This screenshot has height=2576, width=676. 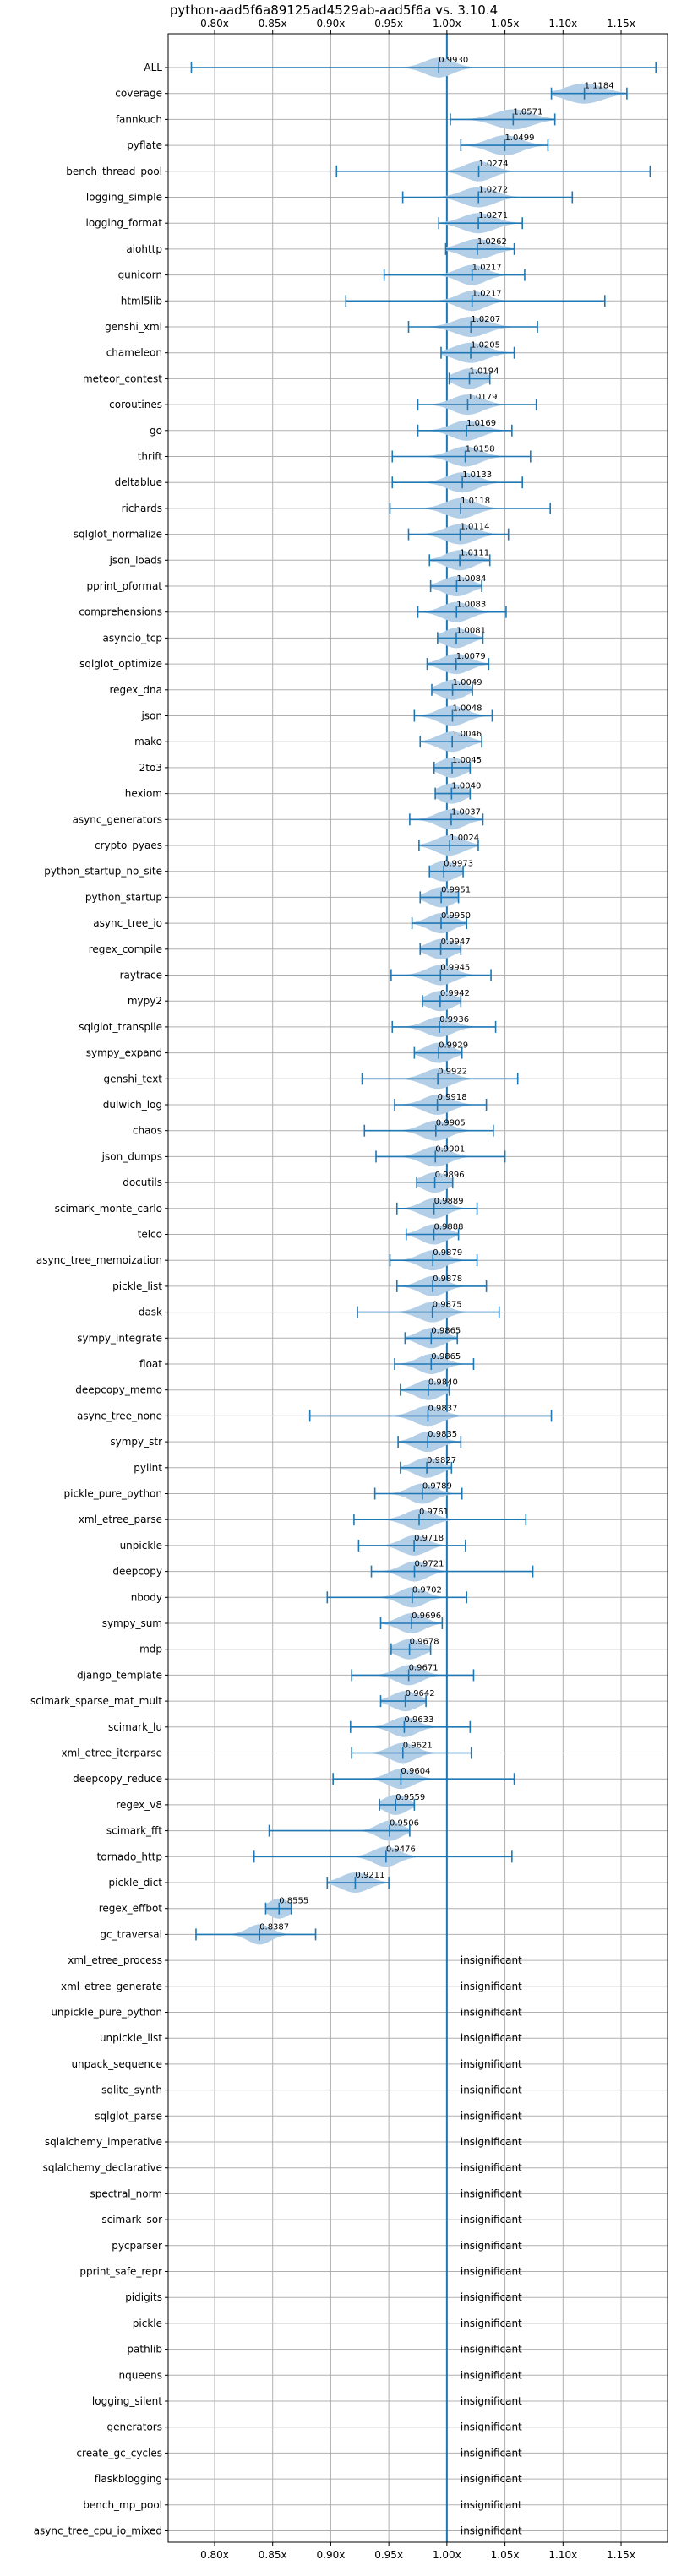 What do you see at coordinates (137, 1572) in the screenshot?
I see `y-tick-label: deepcopy` at bounding box center [137, 1572].